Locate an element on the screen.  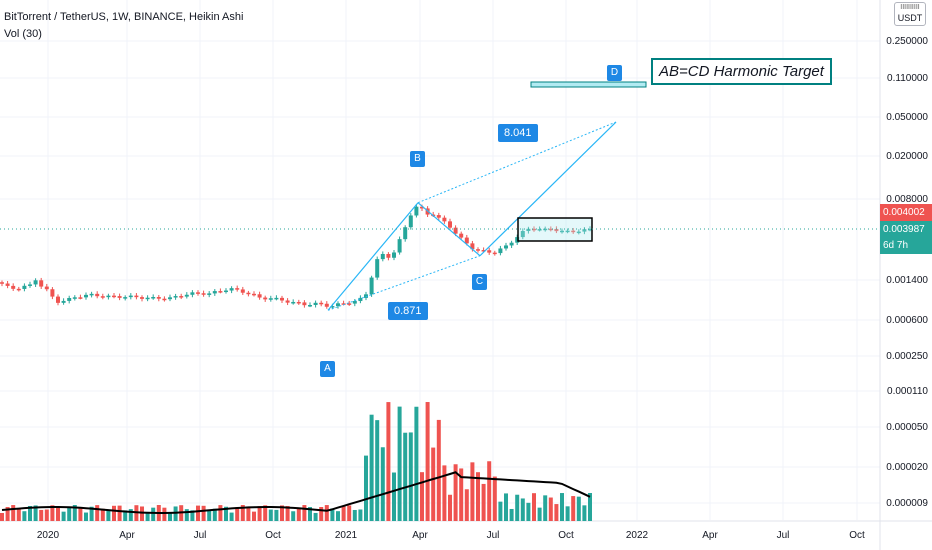
price-tick-label: 0.250000 is located at coordinates (907, 41).